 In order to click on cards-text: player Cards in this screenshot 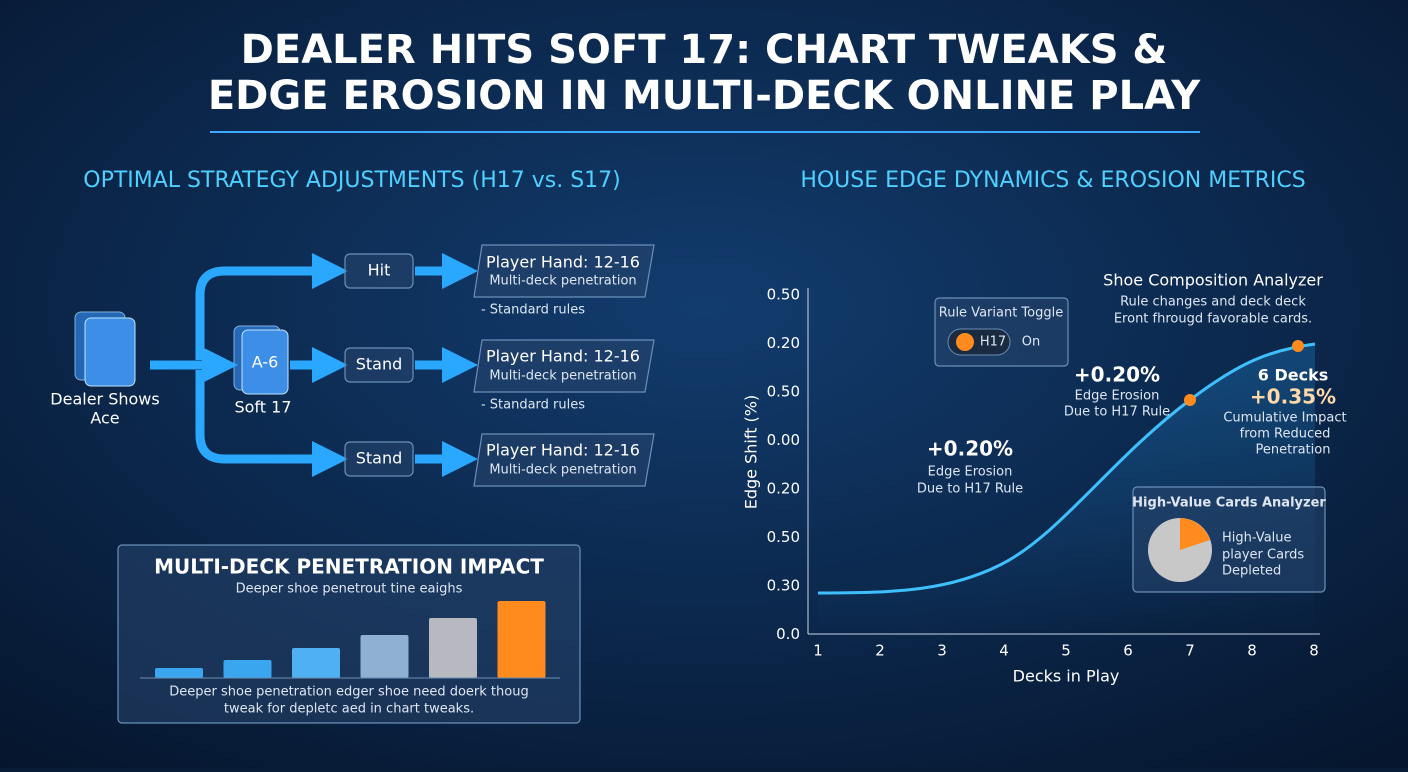, I will do `click(1263, 555)`.